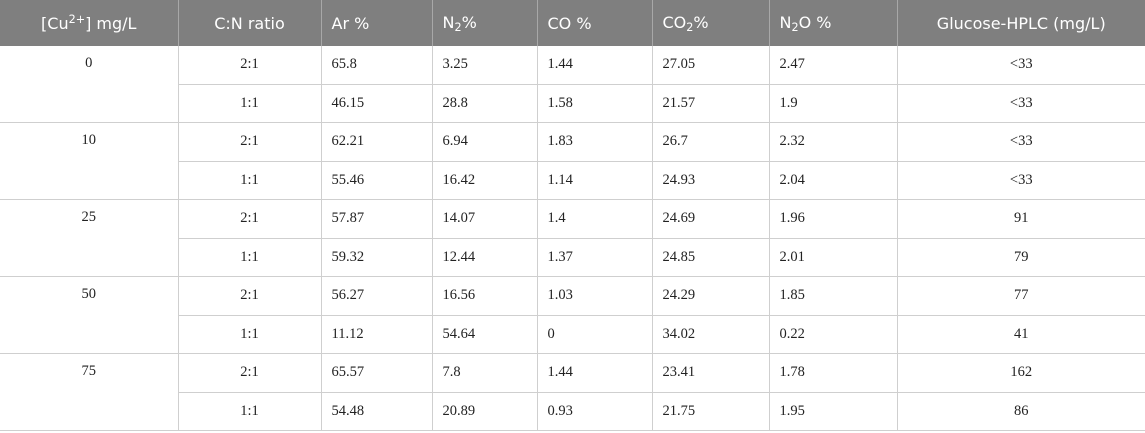 This screenshot has width=1145, height=433. I want to click on n2-cell: 54.64, so click(485, 334).